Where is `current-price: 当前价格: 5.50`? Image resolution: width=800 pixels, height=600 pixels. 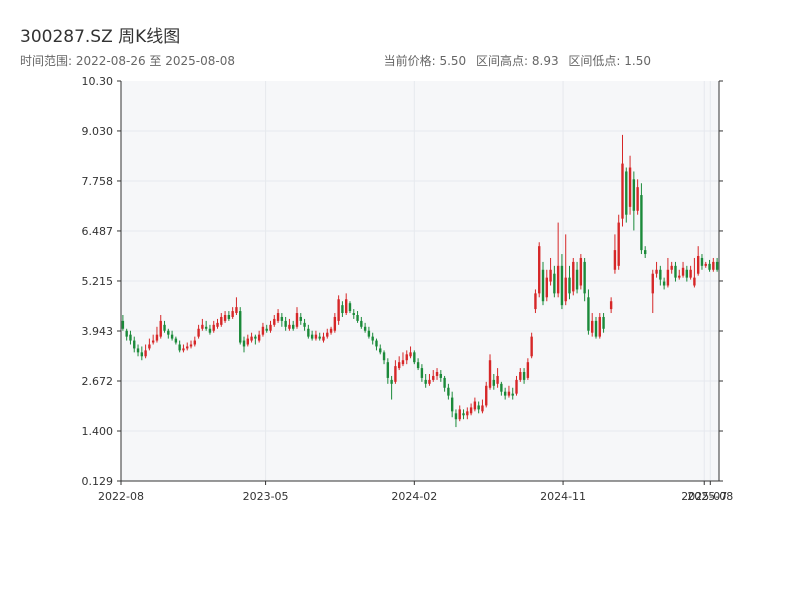
current-price: 当前价格: 5.50 is located at coordinates (425, 61).